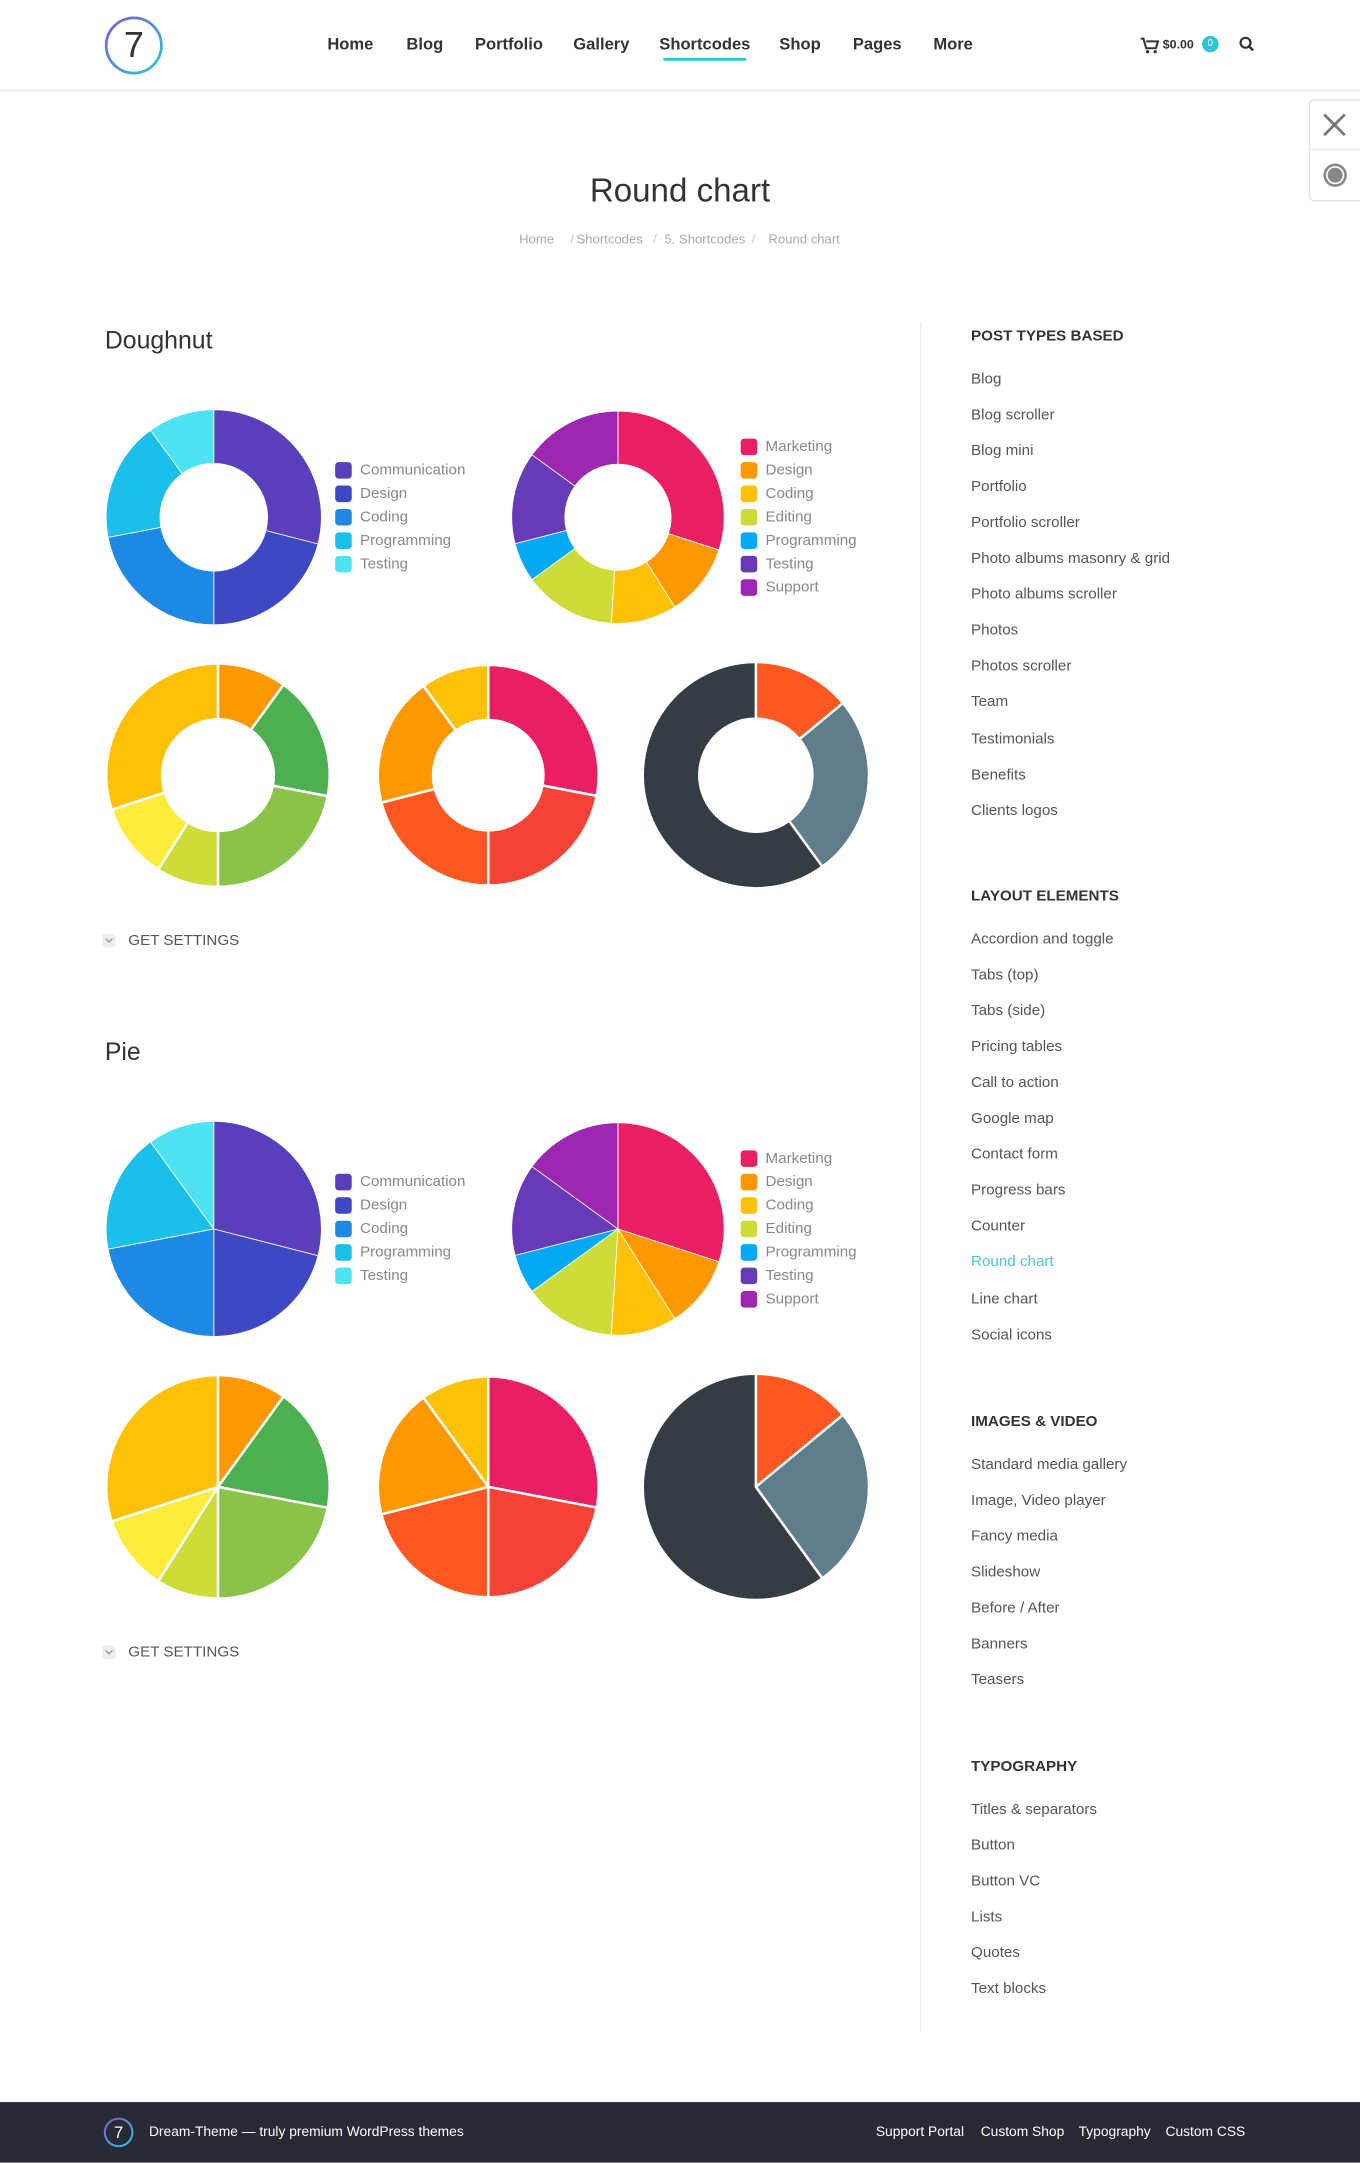  Describe the element at coordinates (998, 1226) in the screenshot. I see `sidebar-link: Counter` at that location.